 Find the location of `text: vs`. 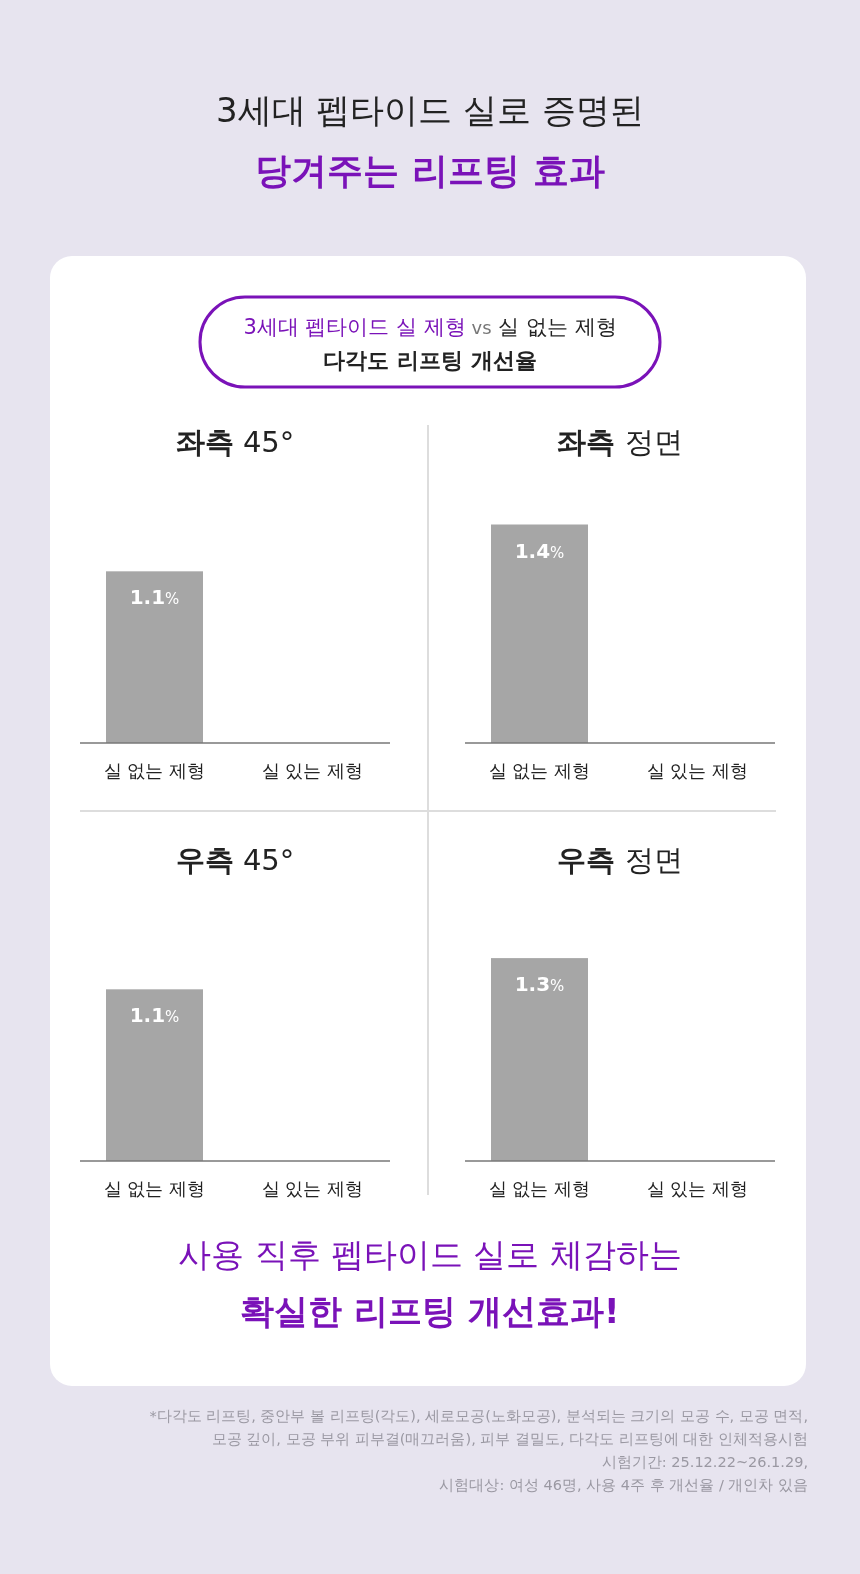

text: vs is located at coordinates (478, 327).